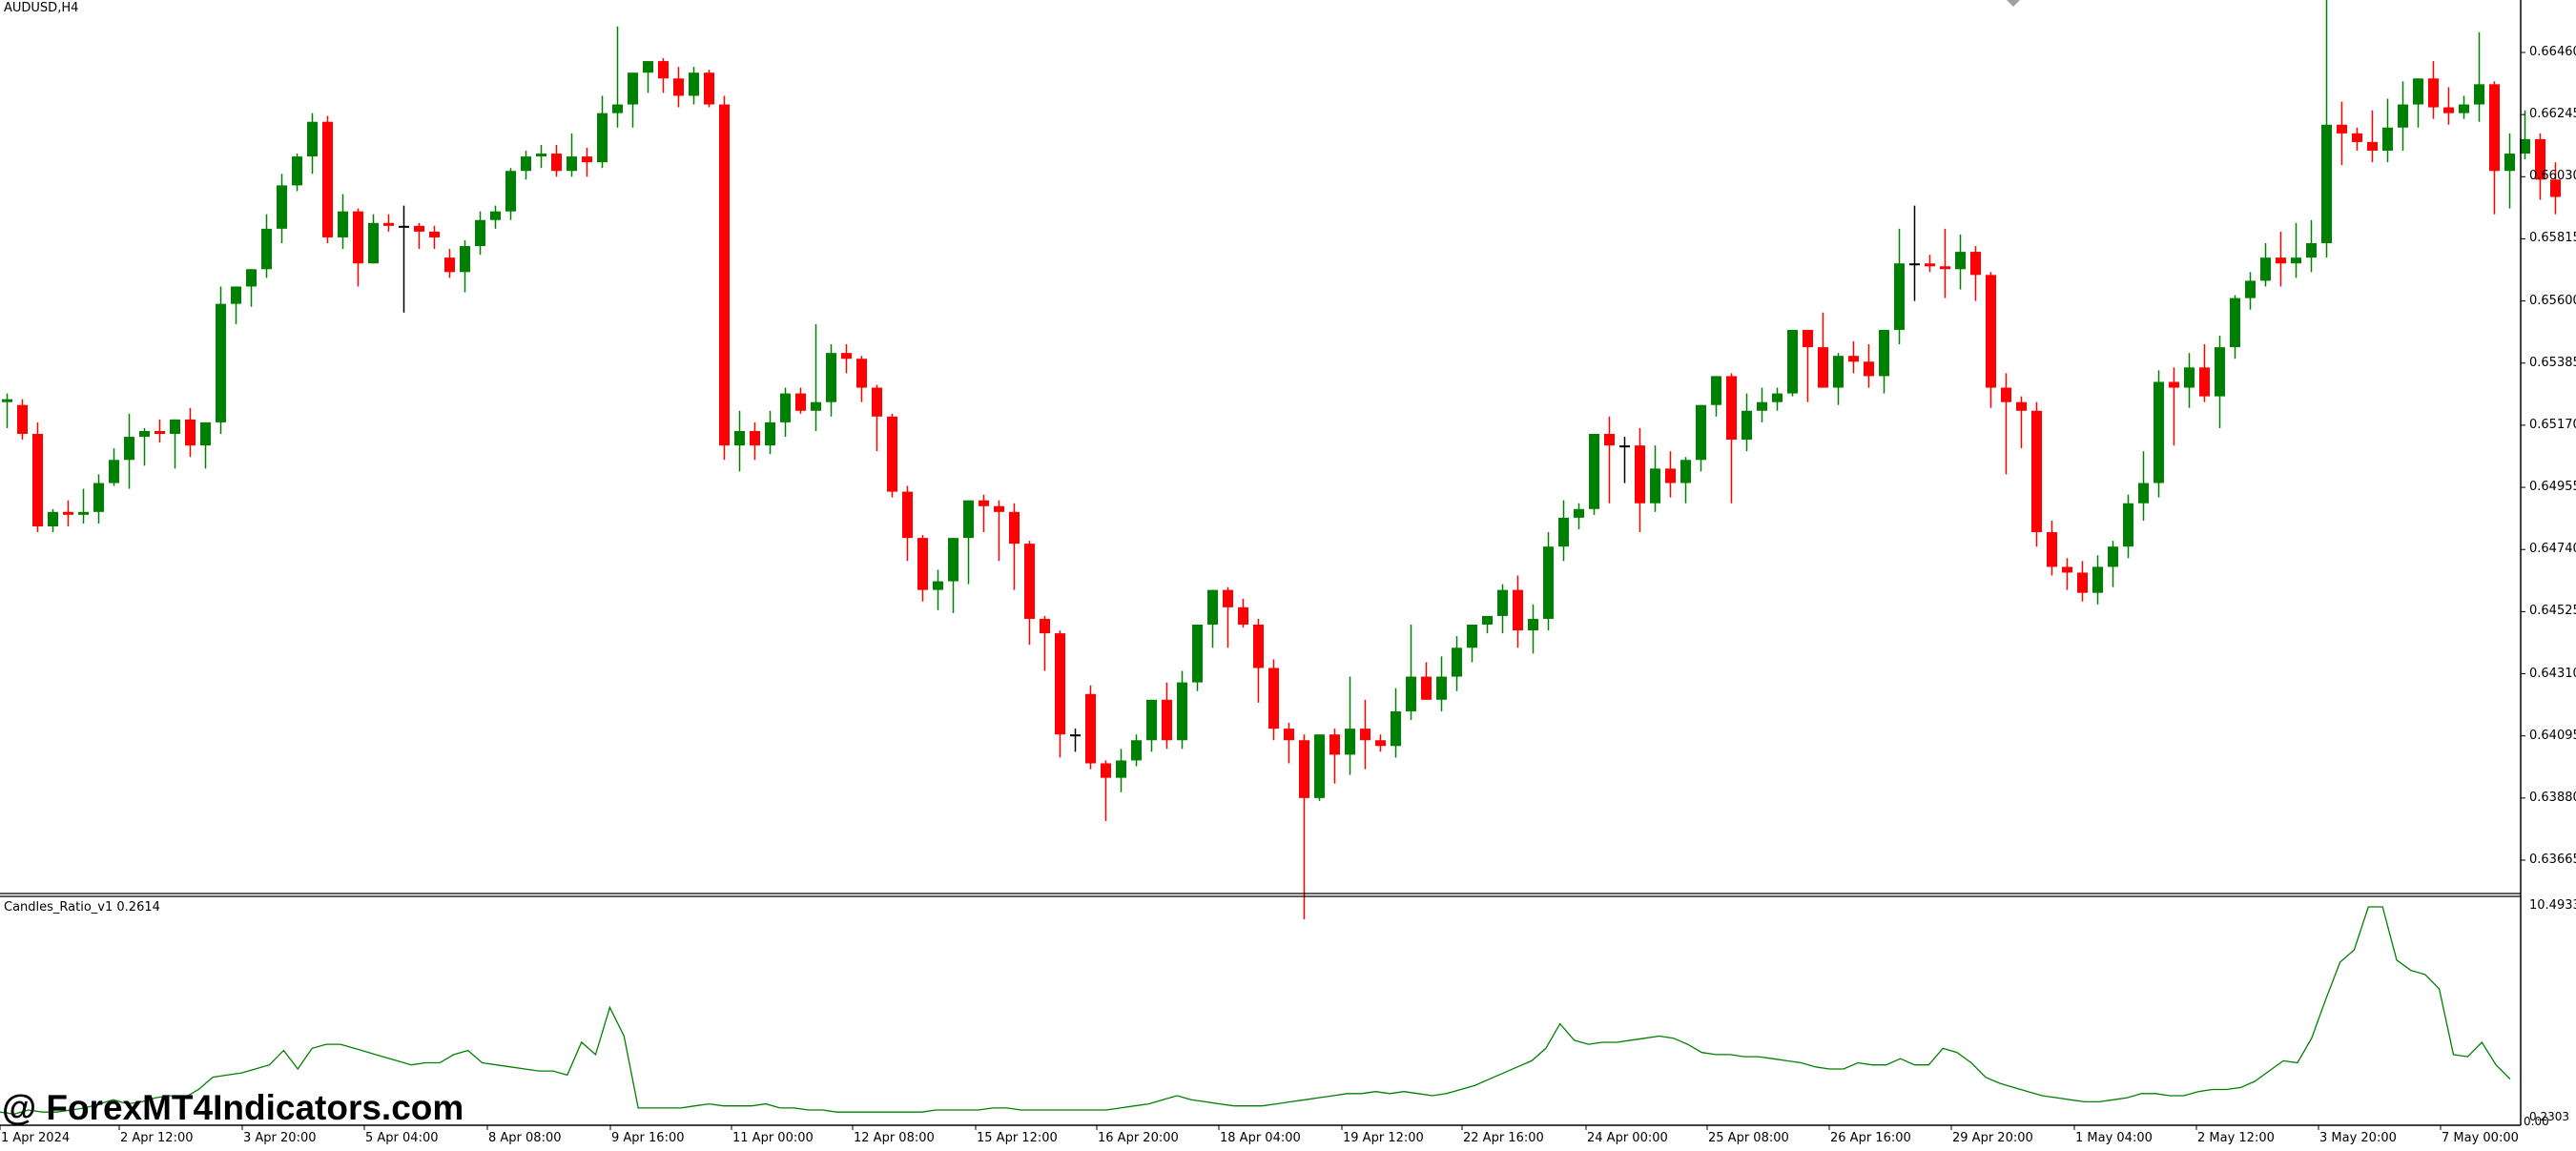  What do you see at coordinates (2552, 487) in the screenshot?
I see `price-label: 0.64955` at bounding box center [2552, 487].